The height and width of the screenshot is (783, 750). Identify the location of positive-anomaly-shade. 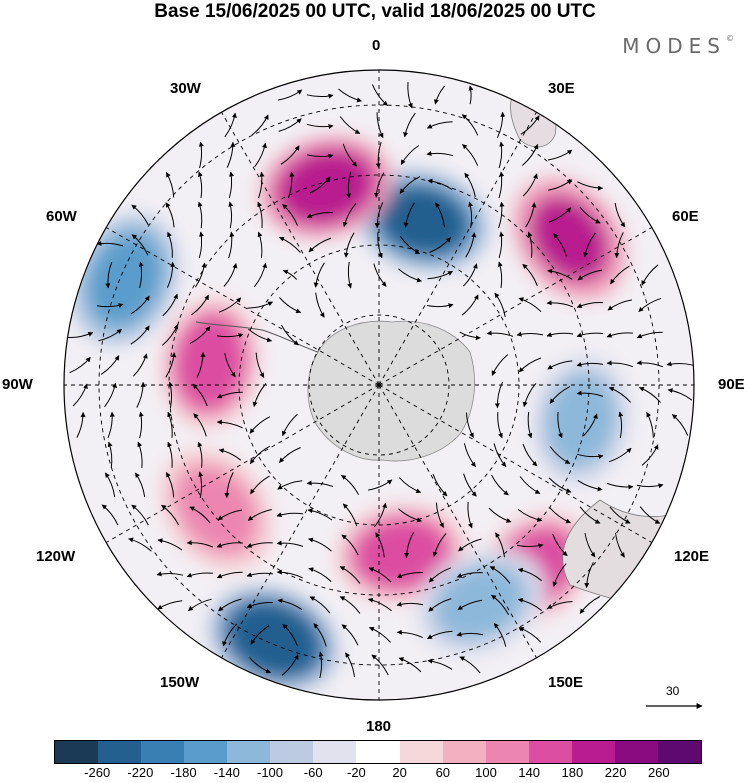
(569, 238).